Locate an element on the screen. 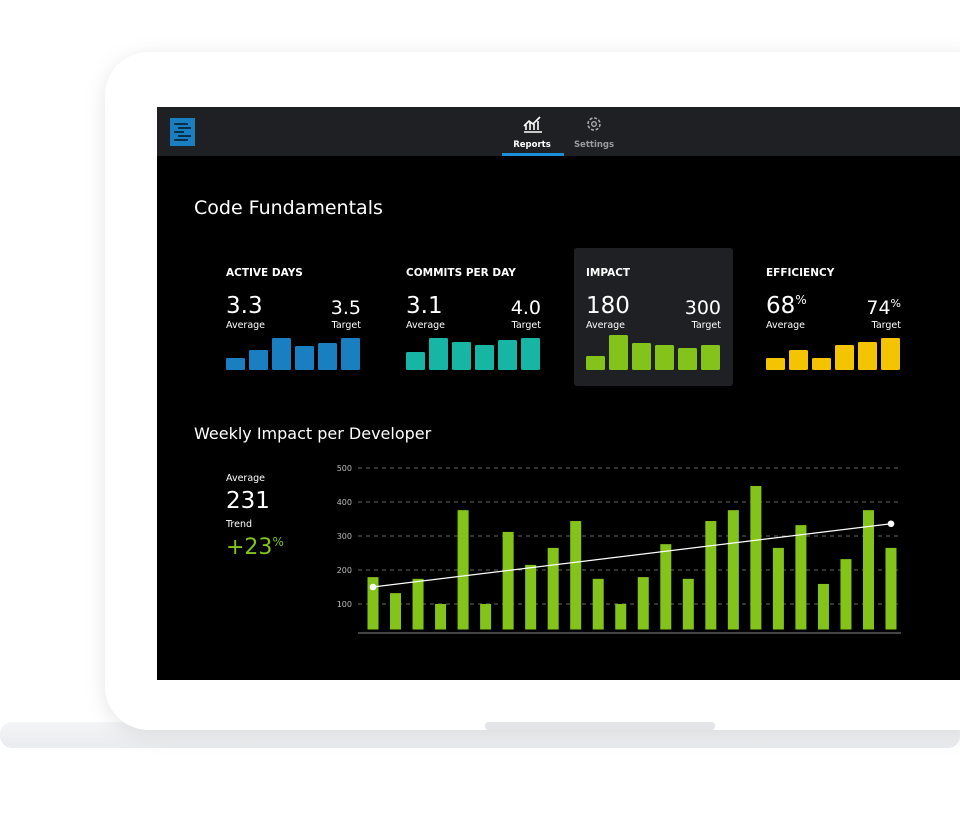 This screenshot has width=960, height=825. card-target-suffix: % is located at coordinates (896, 303).